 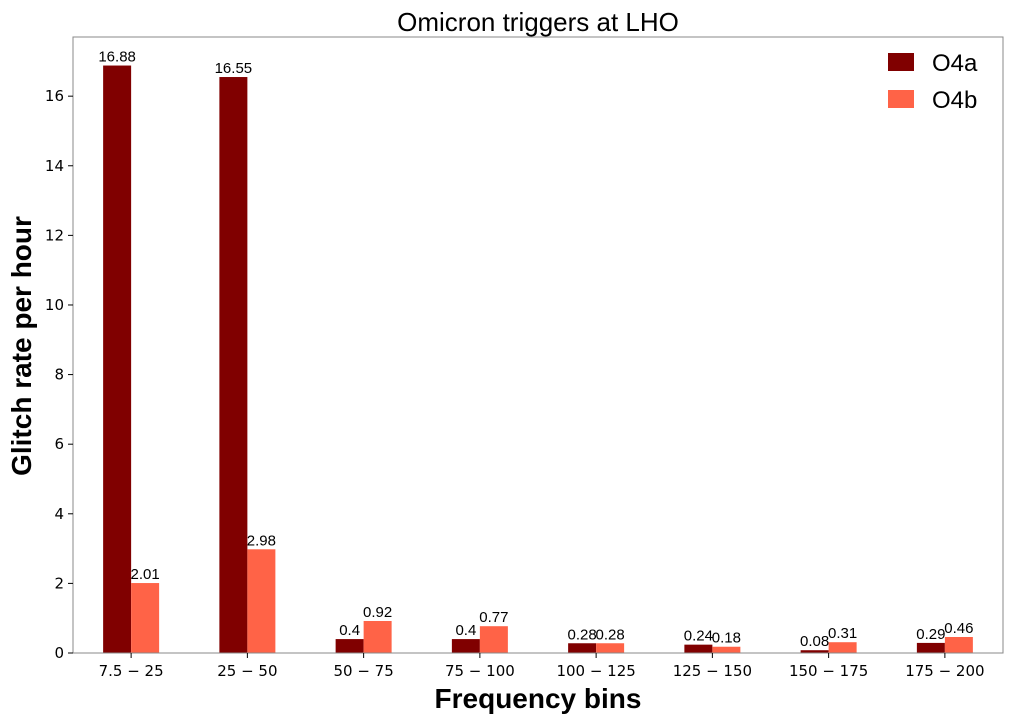 What do you see at coordinates (726, 638) in the screenshot?
I see `value-label-o4b-5: 0.18` at bounding box center [726, 638].